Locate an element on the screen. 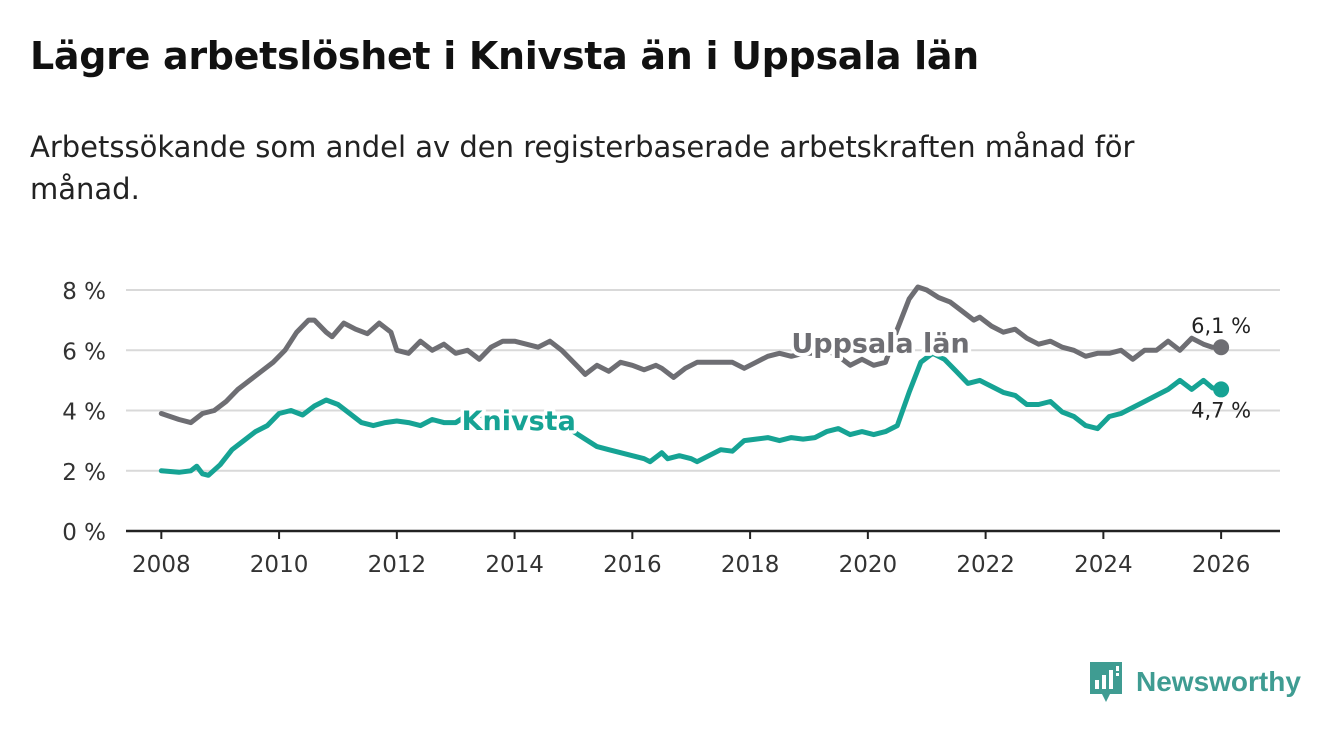 The image size is (1340, 734). x-tick-label: 2014 is located at coordinates (514, 565).